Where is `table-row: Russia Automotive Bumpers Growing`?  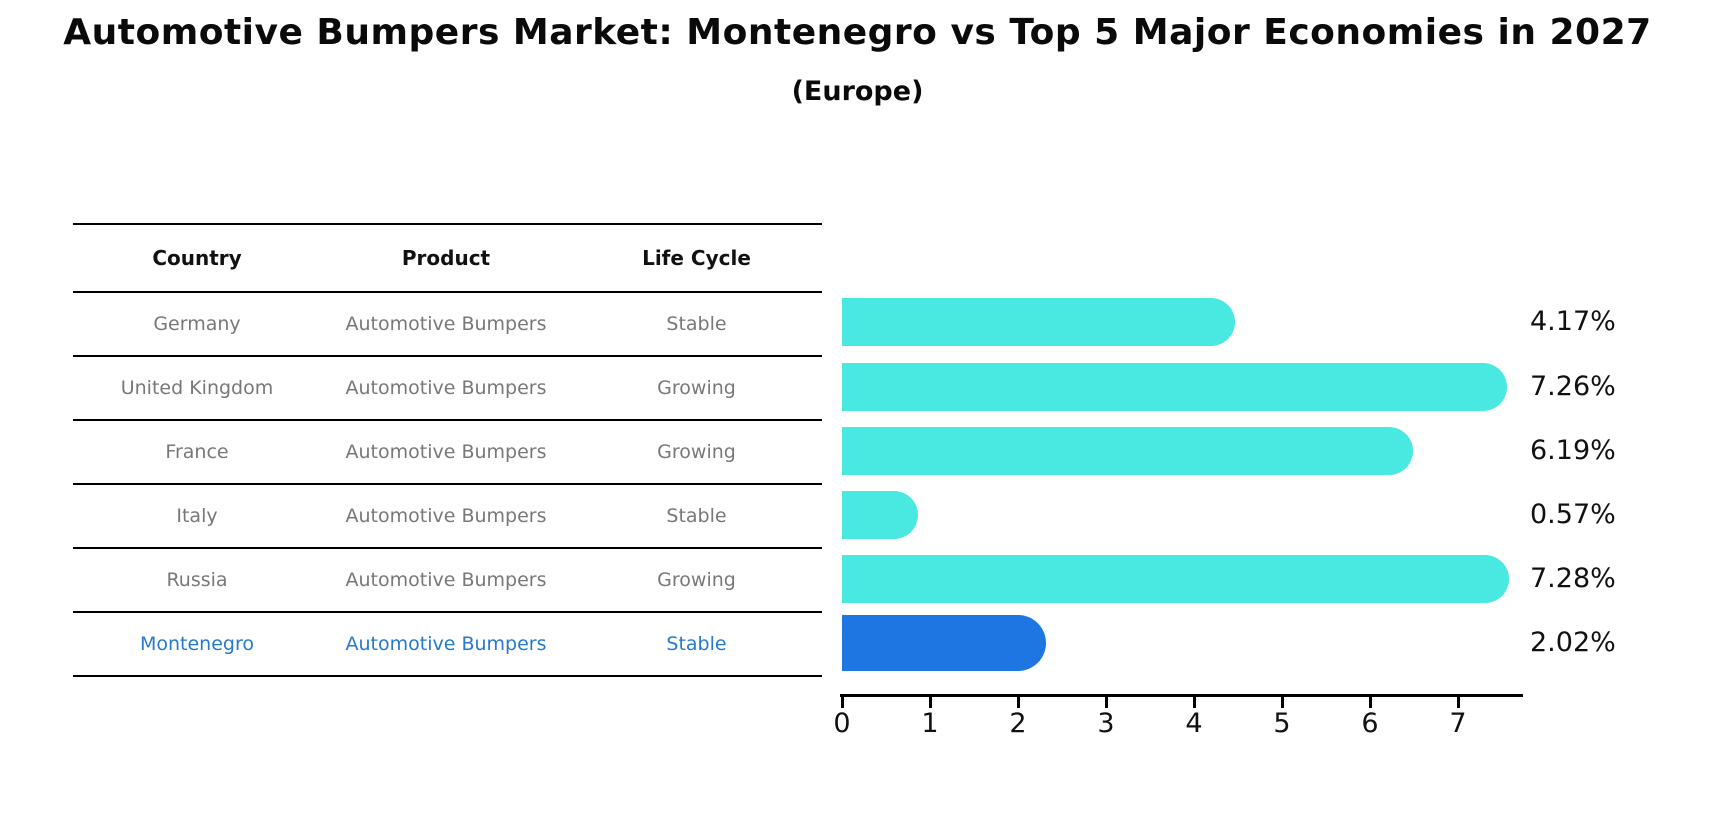 table-row: Russia Automotive Bumpers Growing is located at coordinates (447, 581).